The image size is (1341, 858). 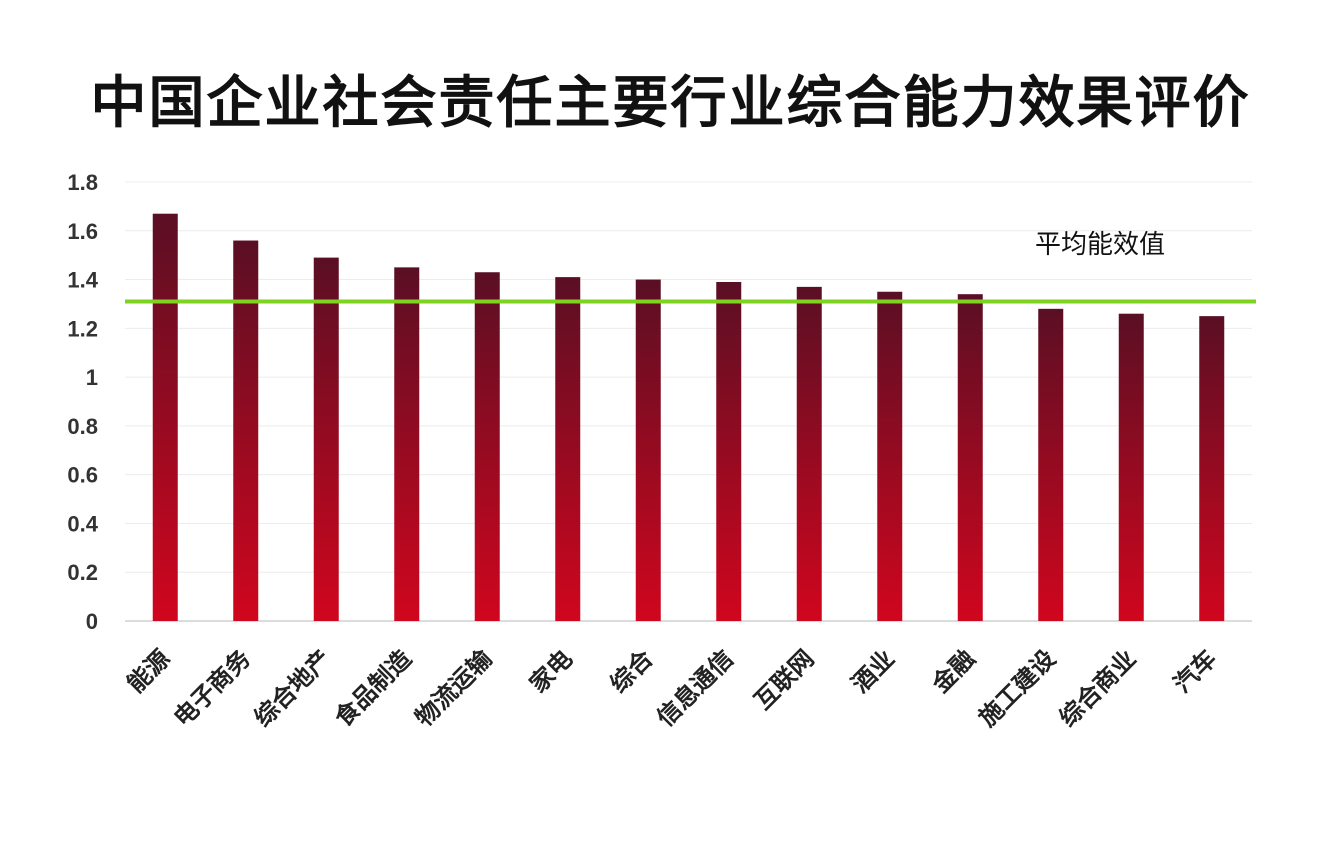 I want to click on y-tick-label: 1.8, so click(x=82, y=182).